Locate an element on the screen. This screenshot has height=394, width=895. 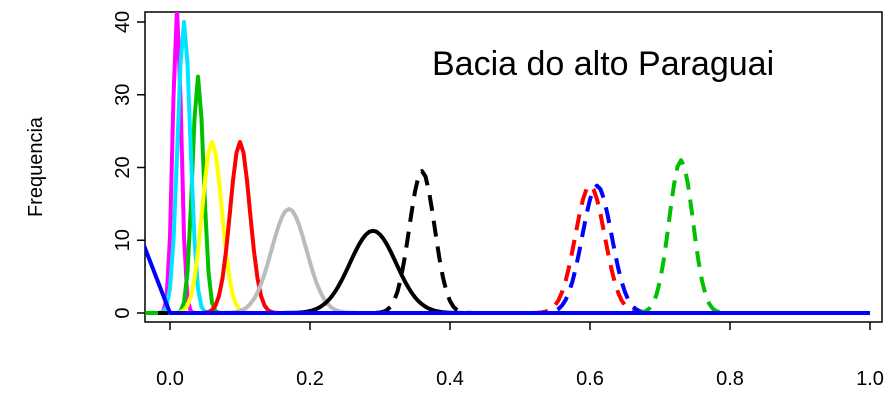
y-axis: 0 10 20 30 40 is located at coordinates (128, 165).